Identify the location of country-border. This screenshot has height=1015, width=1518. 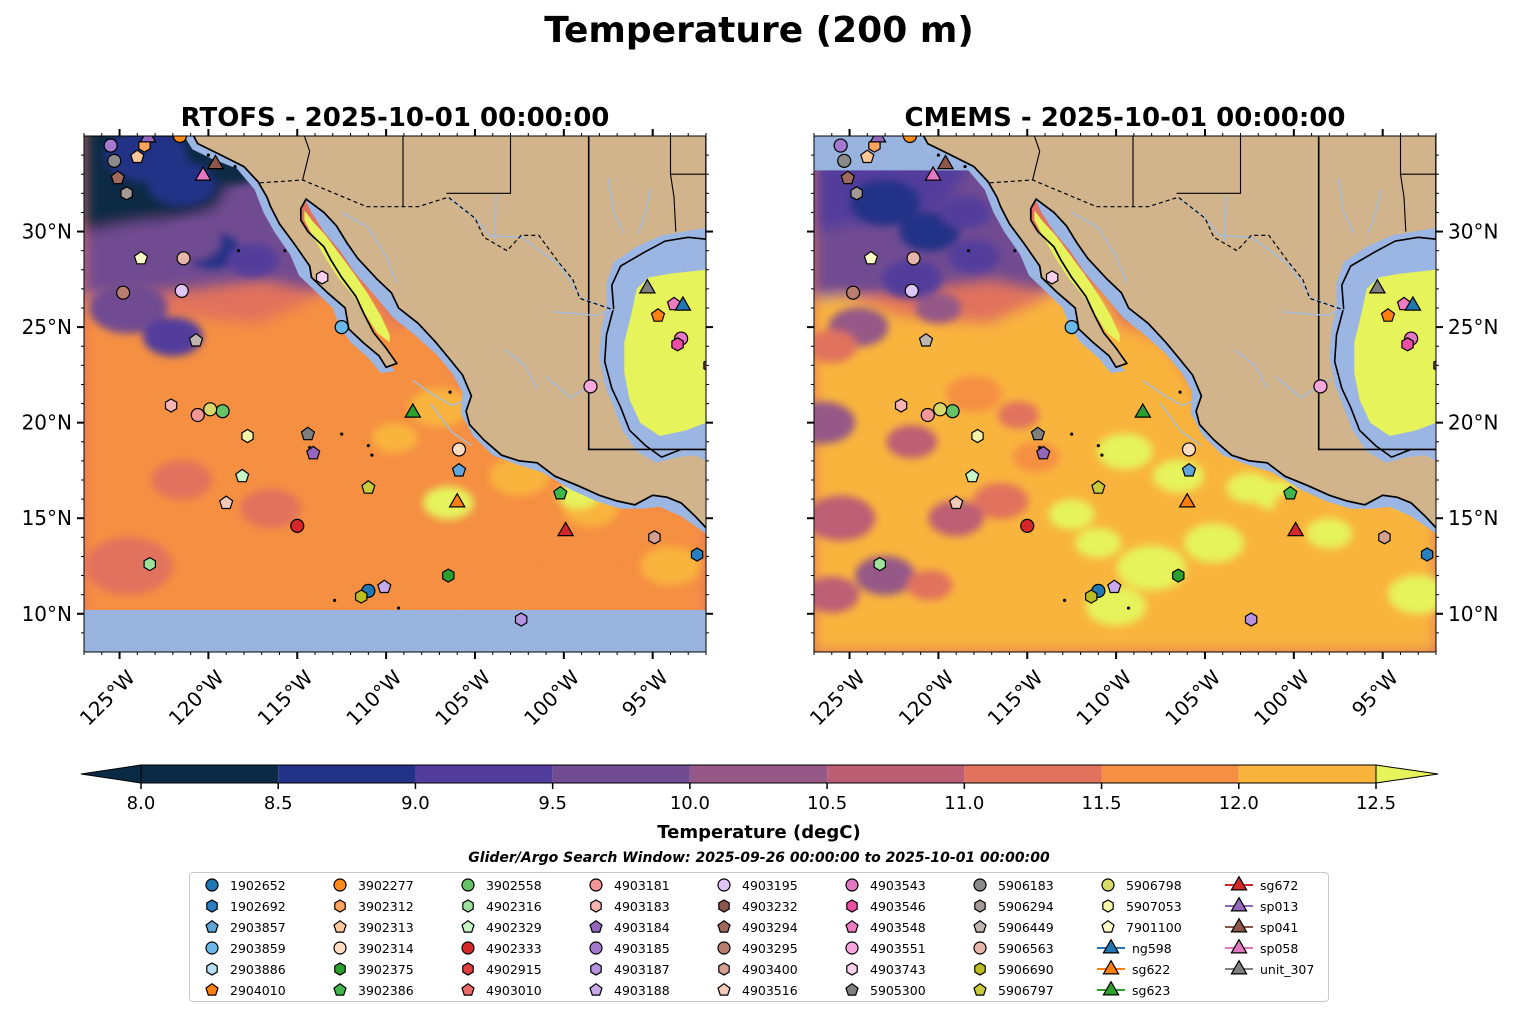
(1166, 245).